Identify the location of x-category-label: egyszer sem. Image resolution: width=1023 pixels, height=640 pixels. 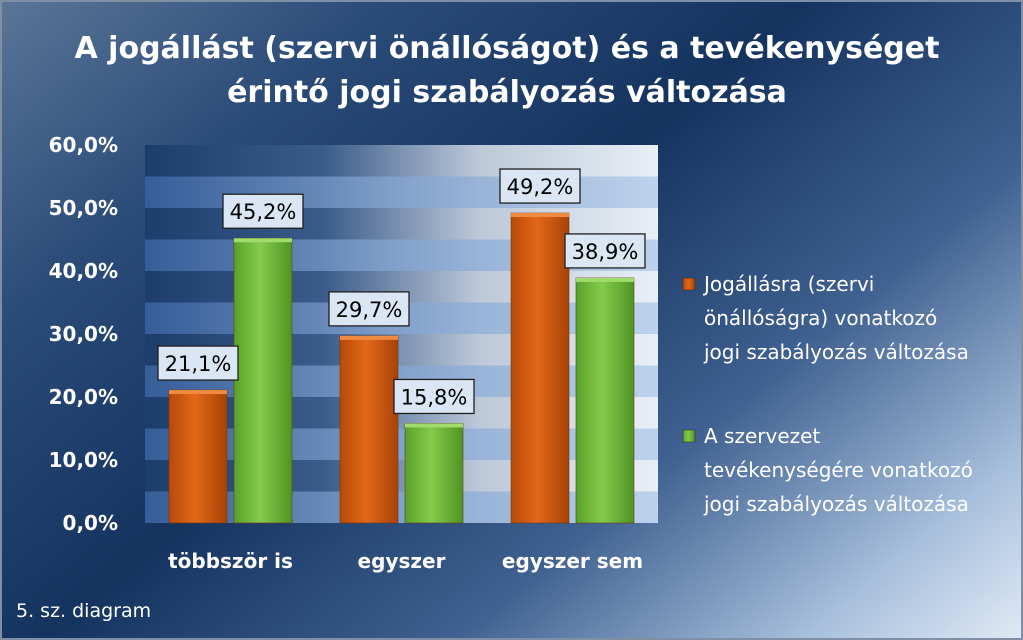
(572, 561).